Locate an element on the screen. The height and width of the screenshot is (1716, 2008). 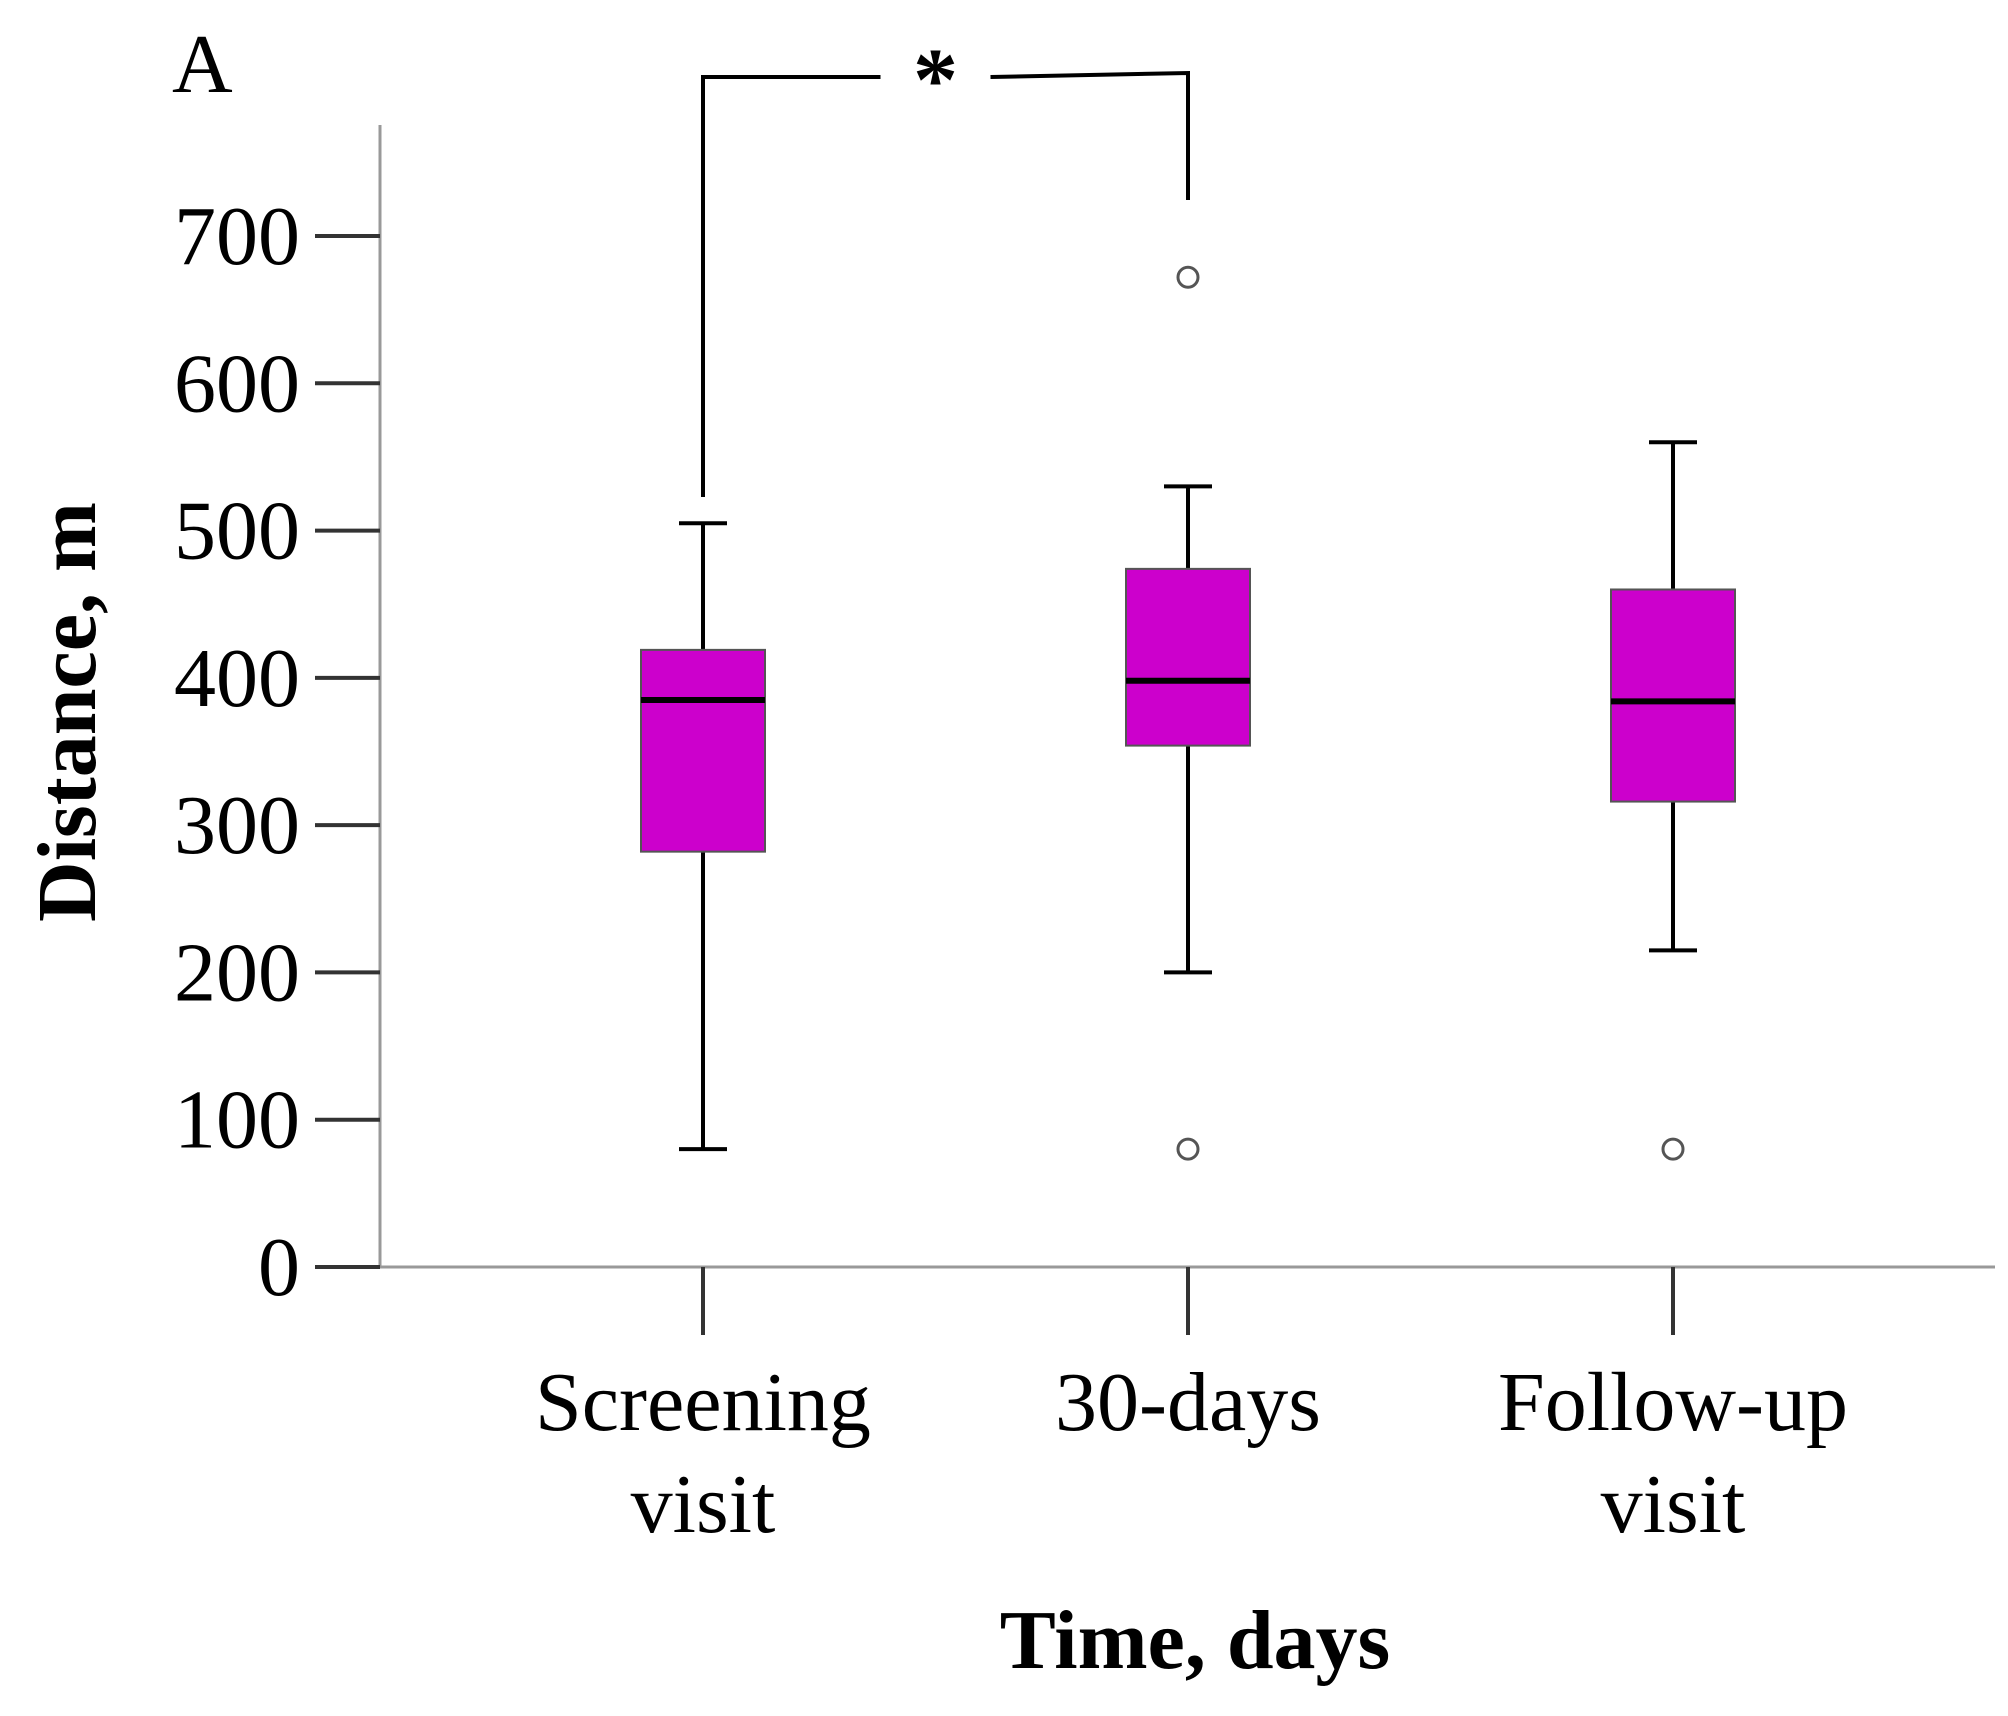
significance-label: * is located at coordinates (935, 80).